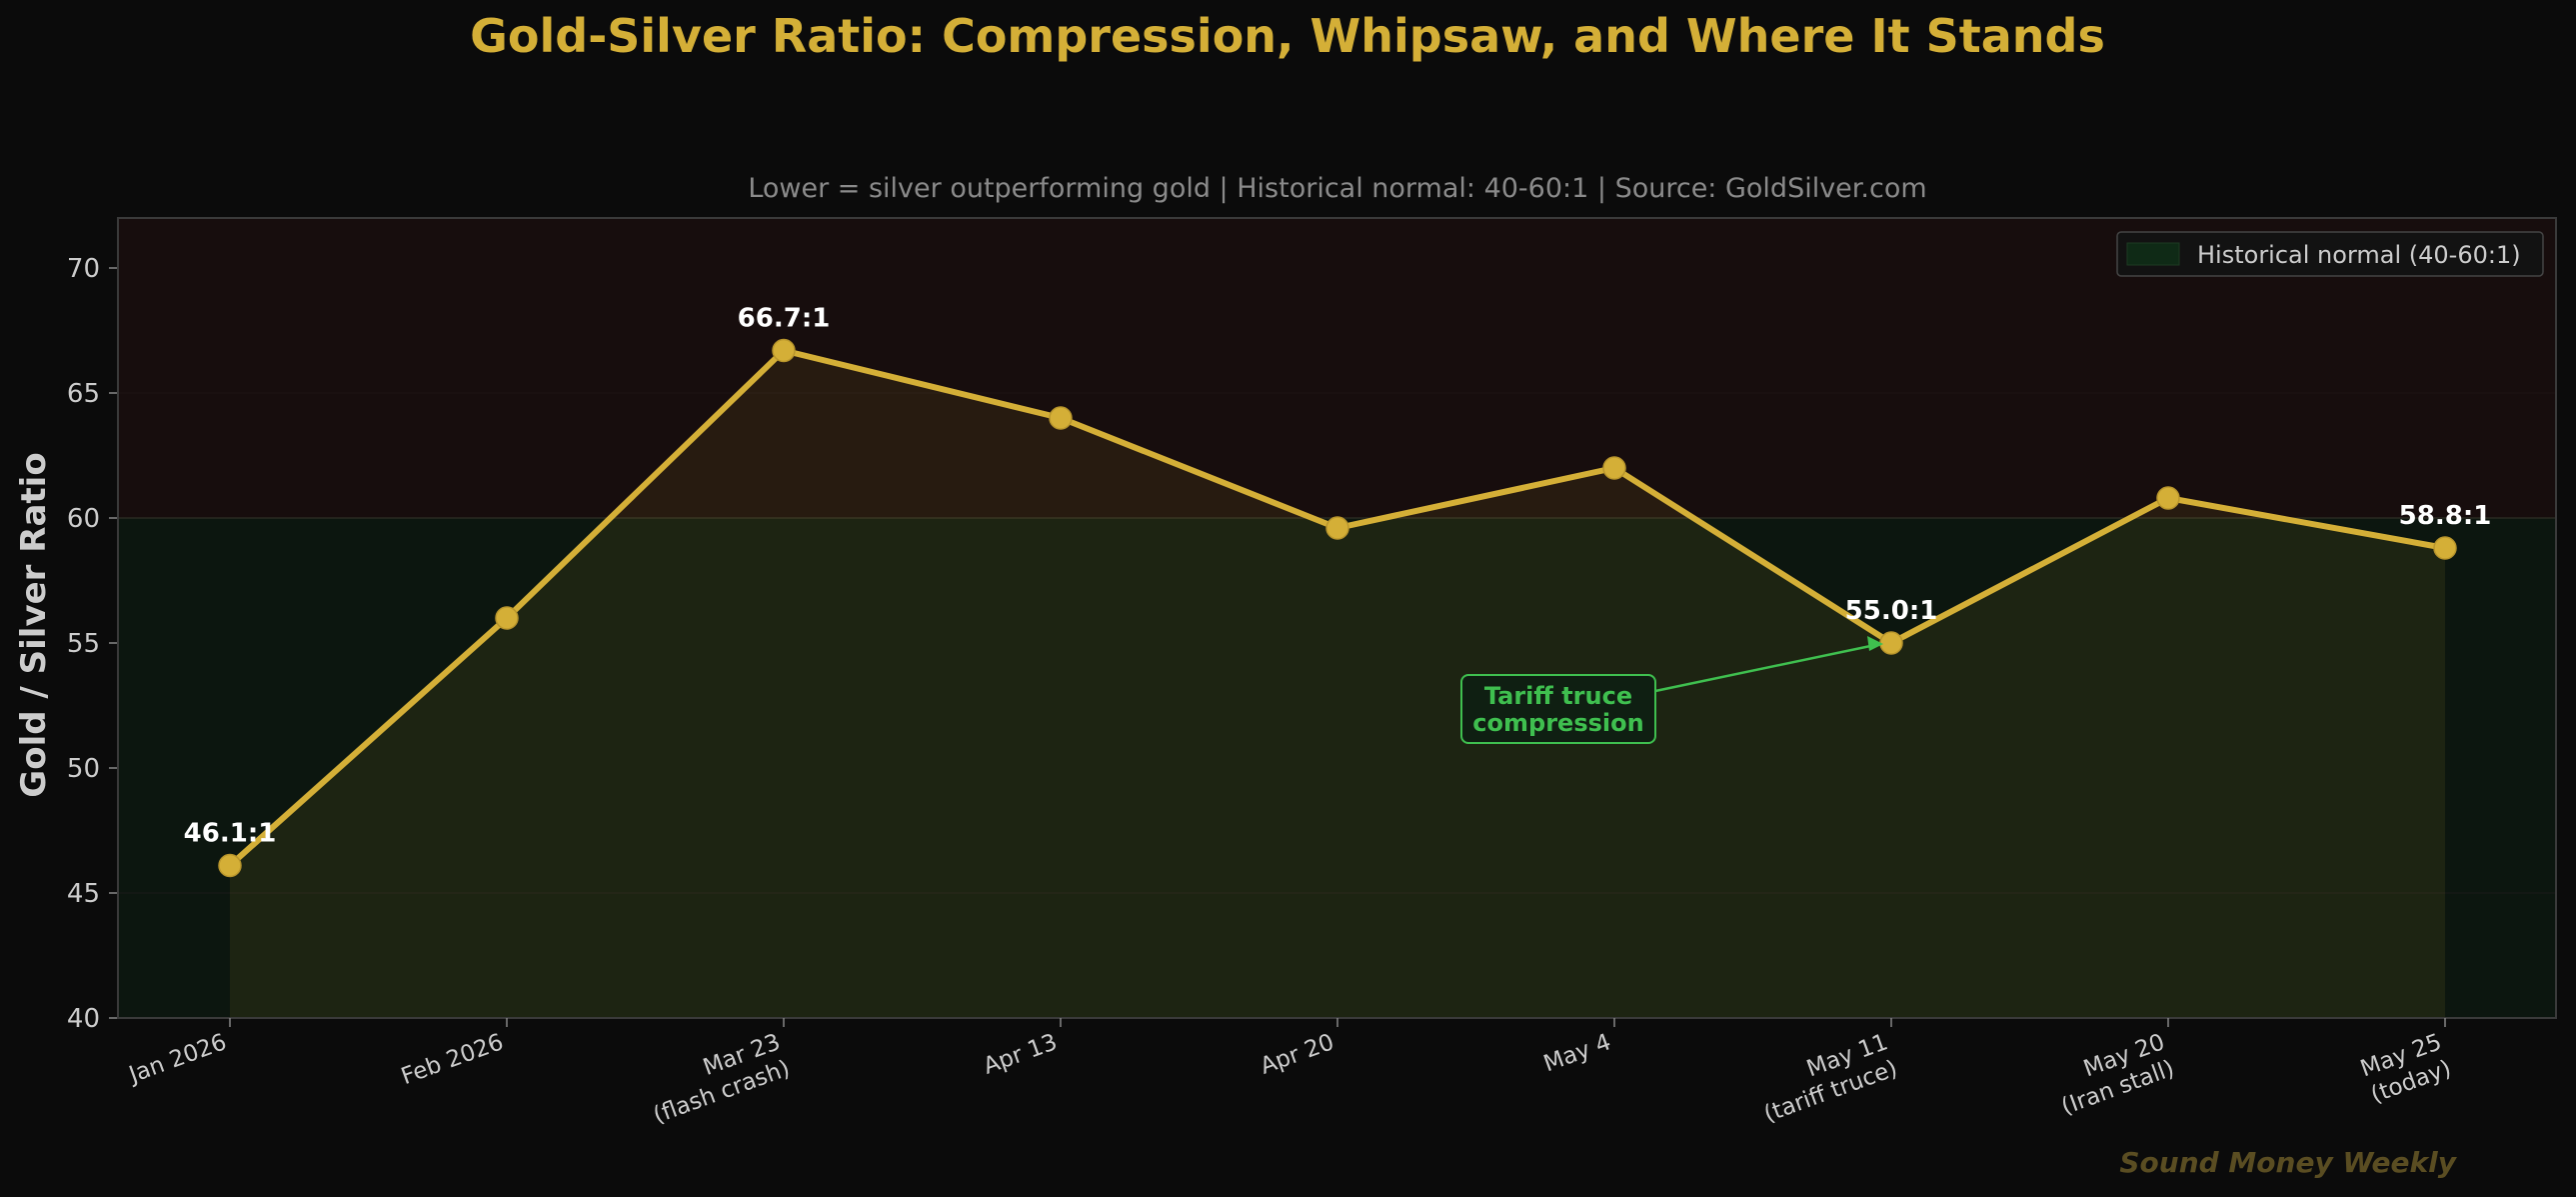 This screenshot has height=1197, width=2576. Describe the element at coordinates (34, 624) in the screenshot. I see `y-axis-label: Gold / Silver Ratio` at that location.